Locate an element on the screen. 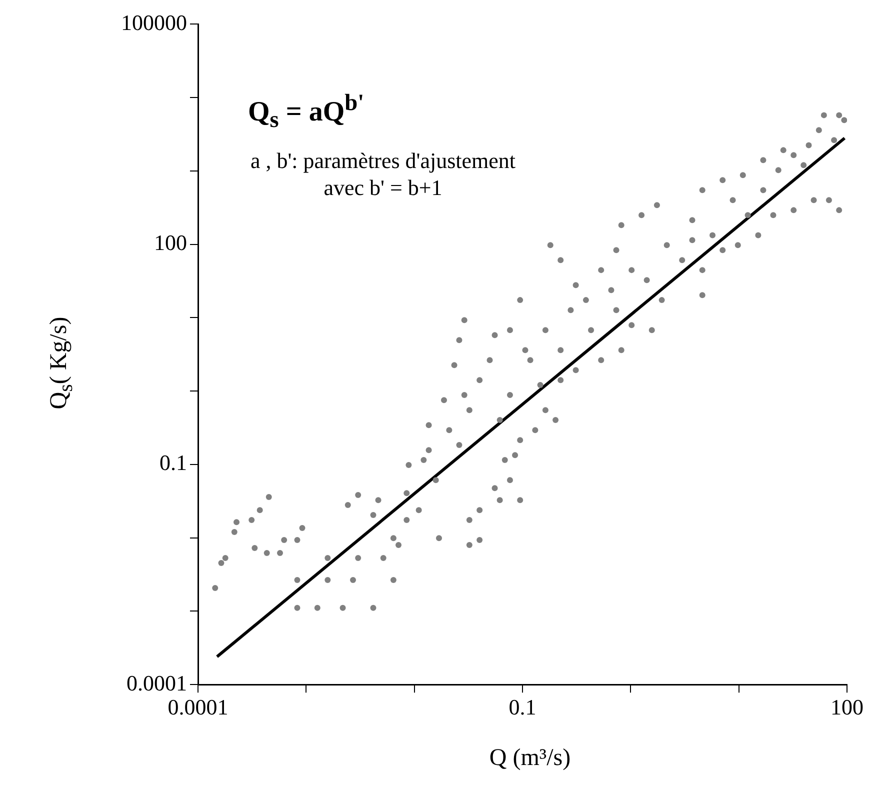 The height and width of the screenshot is (787, 872). y-tick-label: 100000 is located at coordinates (154, 22).